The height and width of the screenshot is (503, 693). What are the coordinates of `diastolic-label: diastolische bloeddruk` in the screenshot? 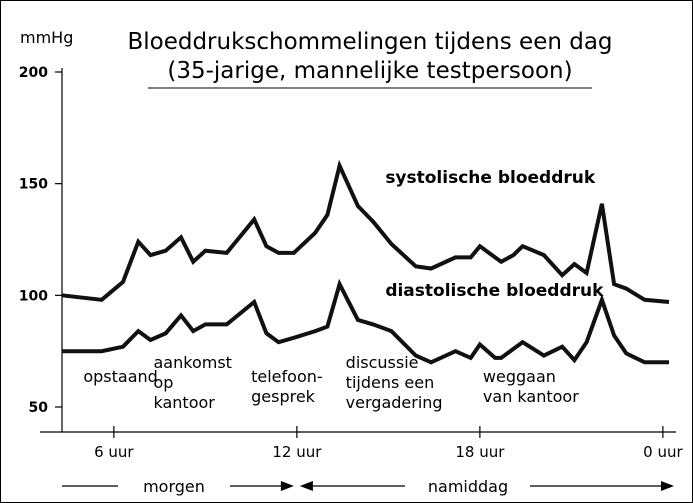 It's located at (494, 291).